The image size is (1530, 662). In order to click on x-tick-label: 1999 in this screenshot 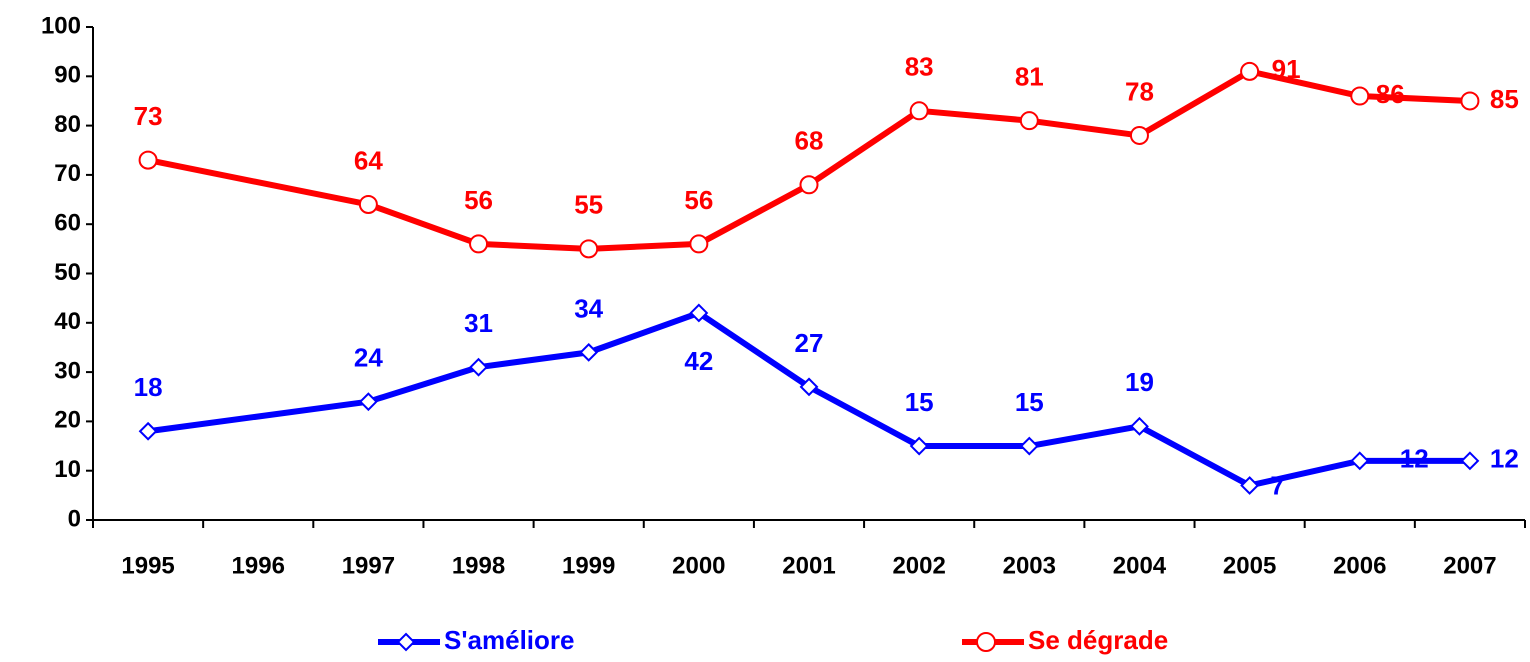, I will do `click(588, 565)`.